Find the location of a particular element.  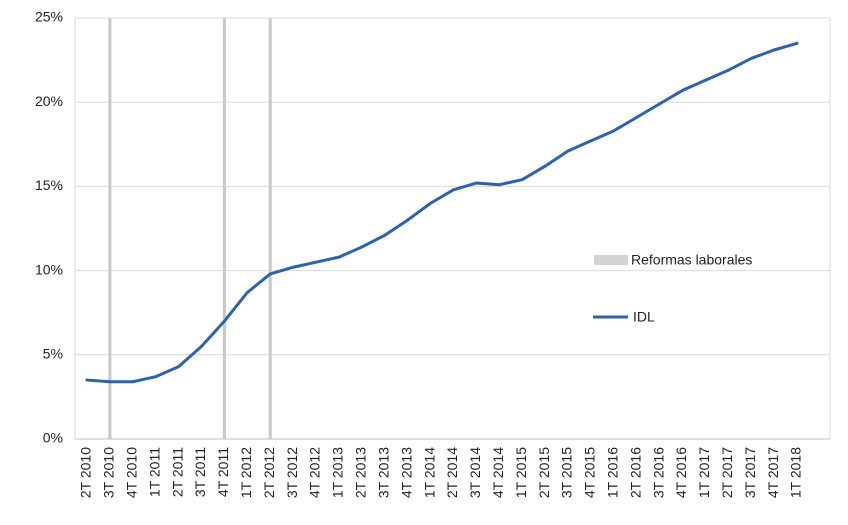

x-tick-label: 1T 2016 is located at coordinates (612, 472).